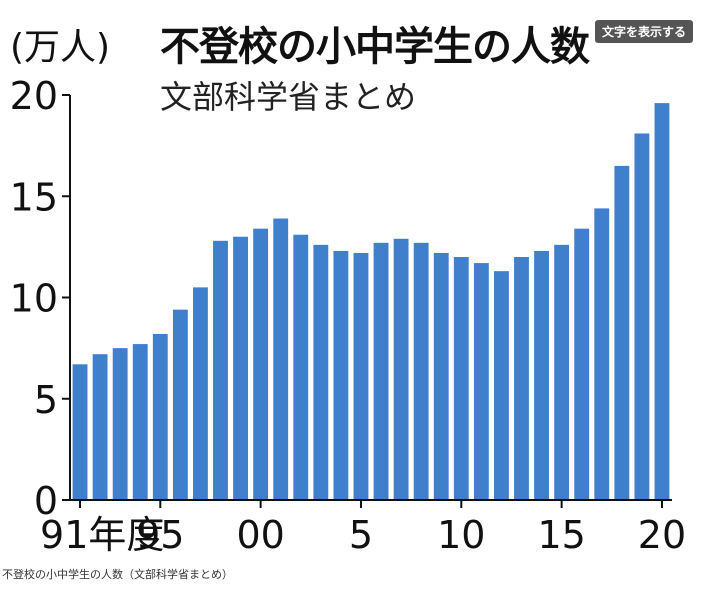  I want to click on x-tick-label-91年度: 91年度, so click(102, 535).